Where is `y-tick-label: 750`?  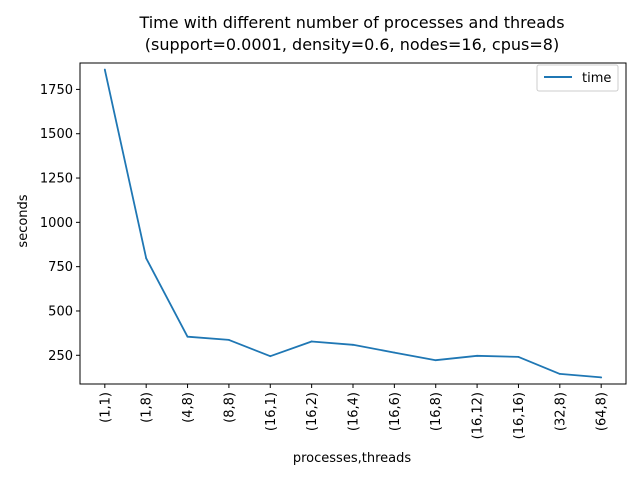 y-tick-label: 750 is located at coordinates (60, 267).